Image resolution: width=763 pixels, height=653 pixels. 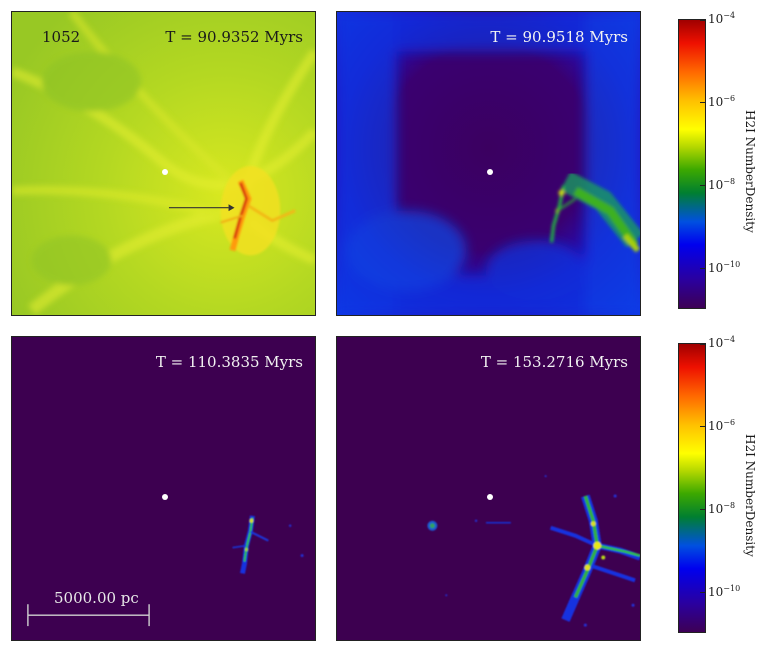 What do you see at coordinates (229, 362) in the screenshot?
I see `time-label: T = 110.3835 Myrs` at bounding box center [229, 362].